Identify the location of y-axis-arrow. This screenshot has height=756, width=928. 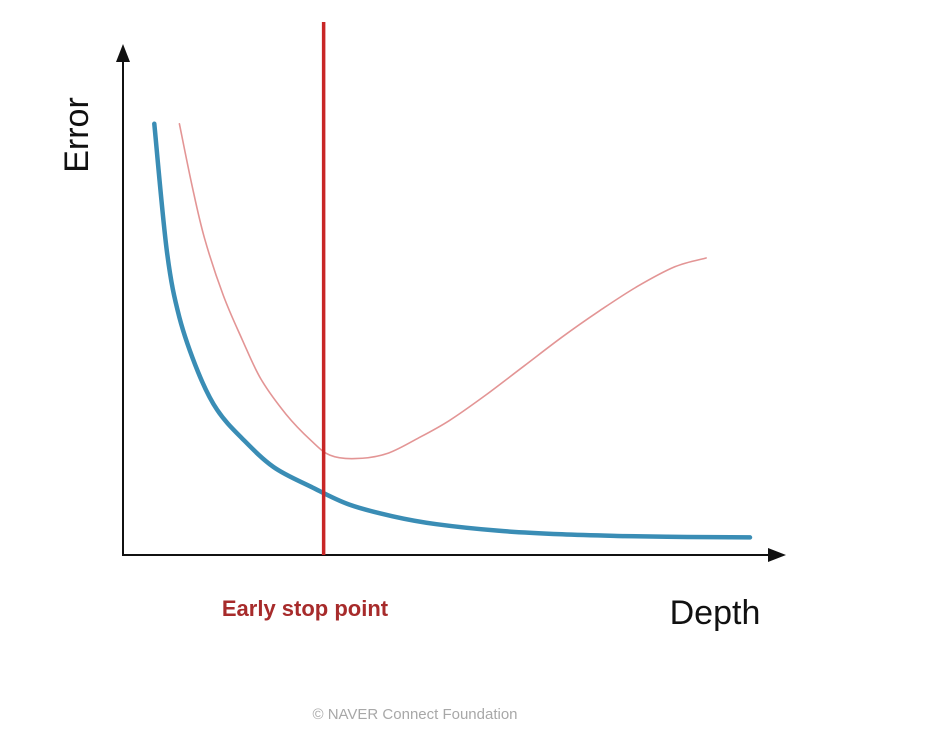
(123, 53).